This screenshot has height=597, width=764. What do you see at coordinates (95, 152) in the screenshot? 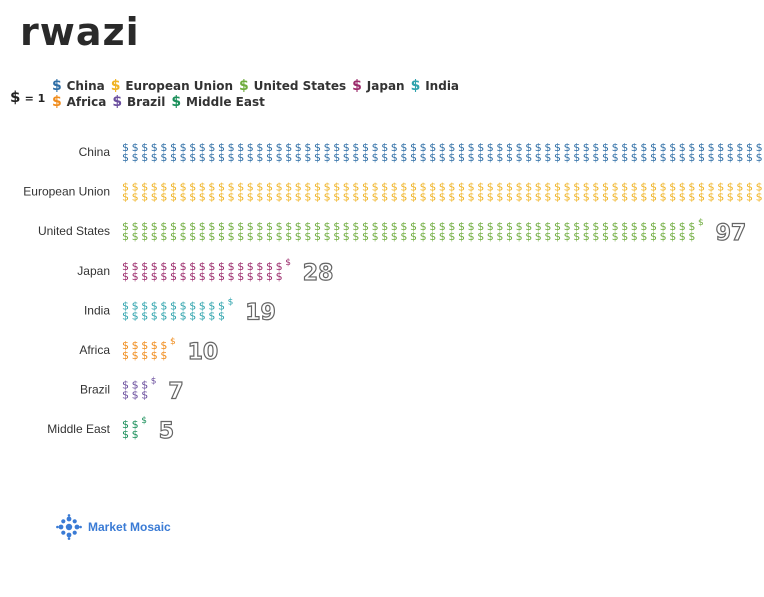
I see `category-label: China` at bounding box center [95, 152].